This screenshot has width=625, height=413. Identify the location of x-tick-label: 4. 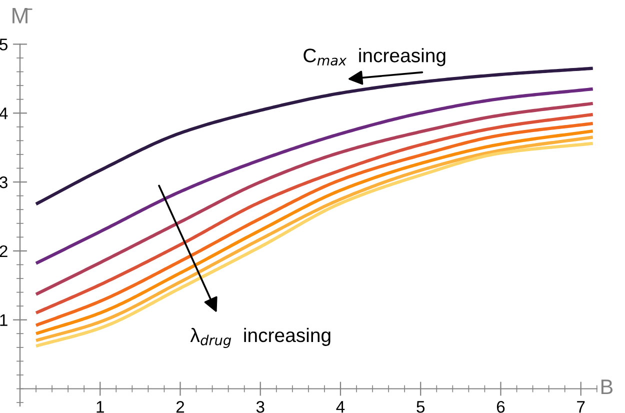
(340, 407).